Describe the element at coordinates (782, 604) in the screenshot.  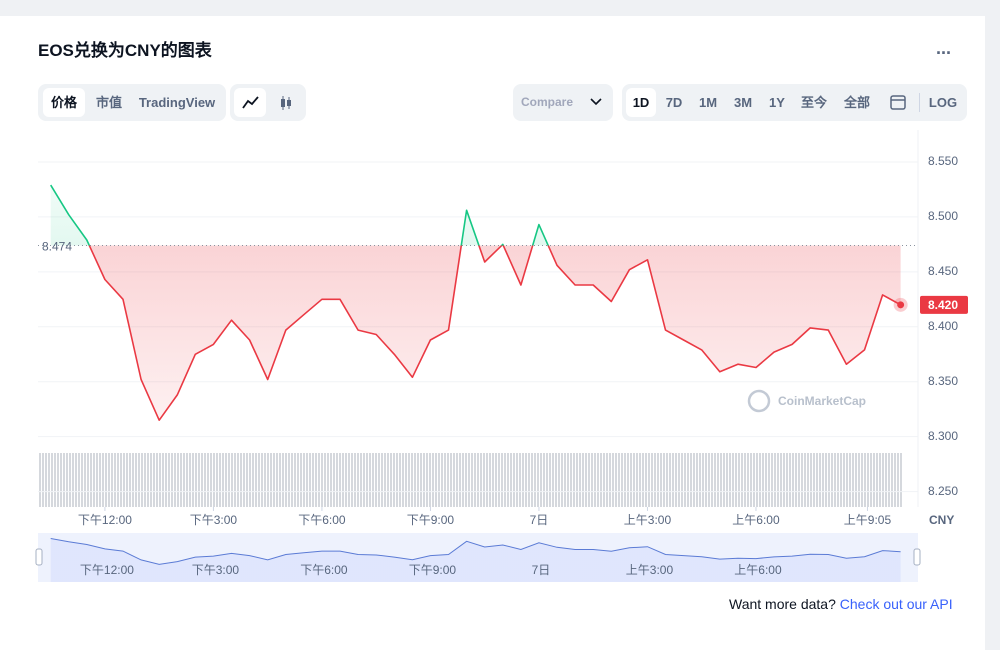
I see `footer-label: Want more data?` at that location.